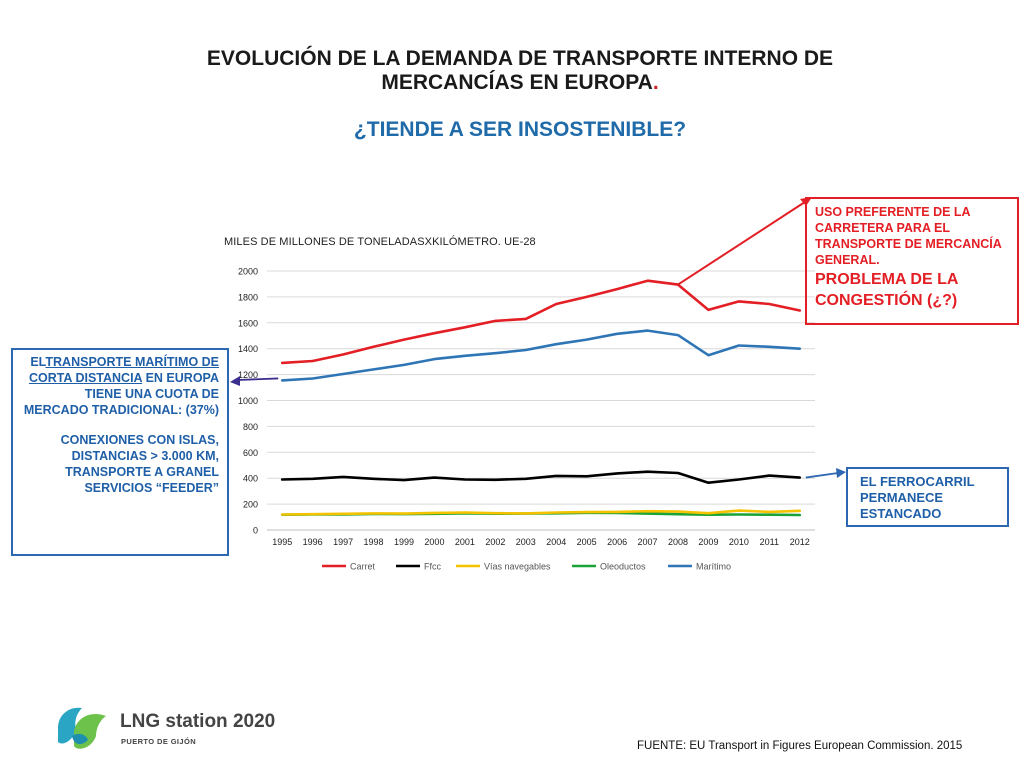  Describe the element at coordinates (517, 82) in the screenshot. I see `title-line-2: MERCANCÍAS EN EUROPA` at that location.